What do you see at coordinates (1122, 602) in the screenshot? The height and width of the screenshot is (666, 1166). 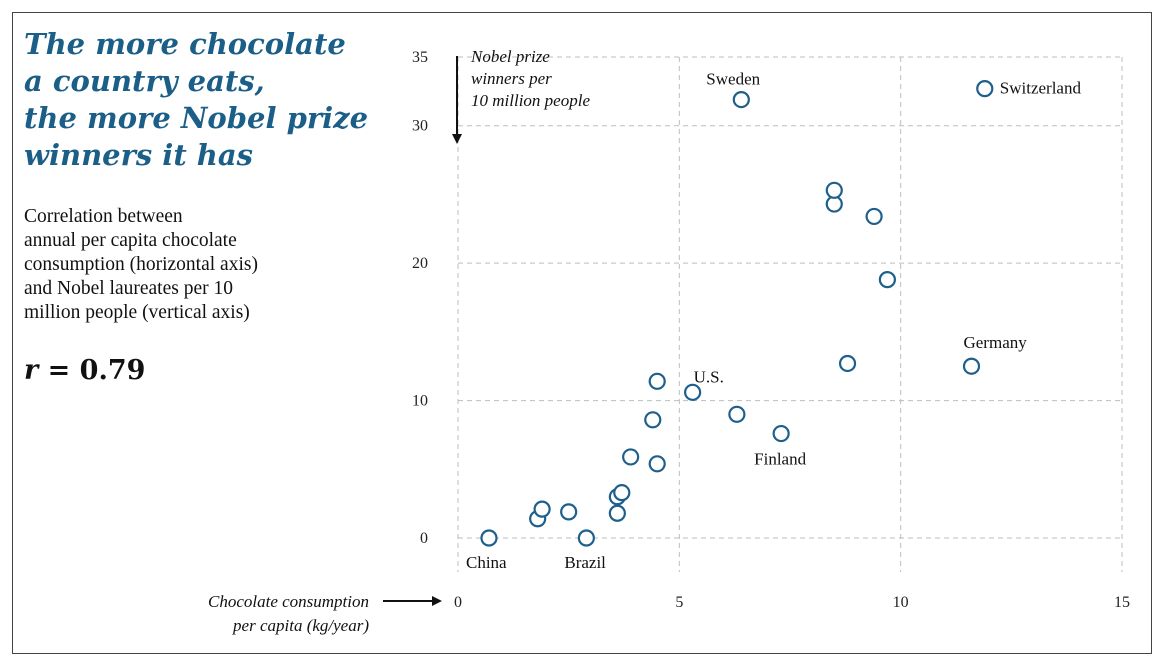 I see `x-tick-label: 15` at bounding box center [1122, 602].